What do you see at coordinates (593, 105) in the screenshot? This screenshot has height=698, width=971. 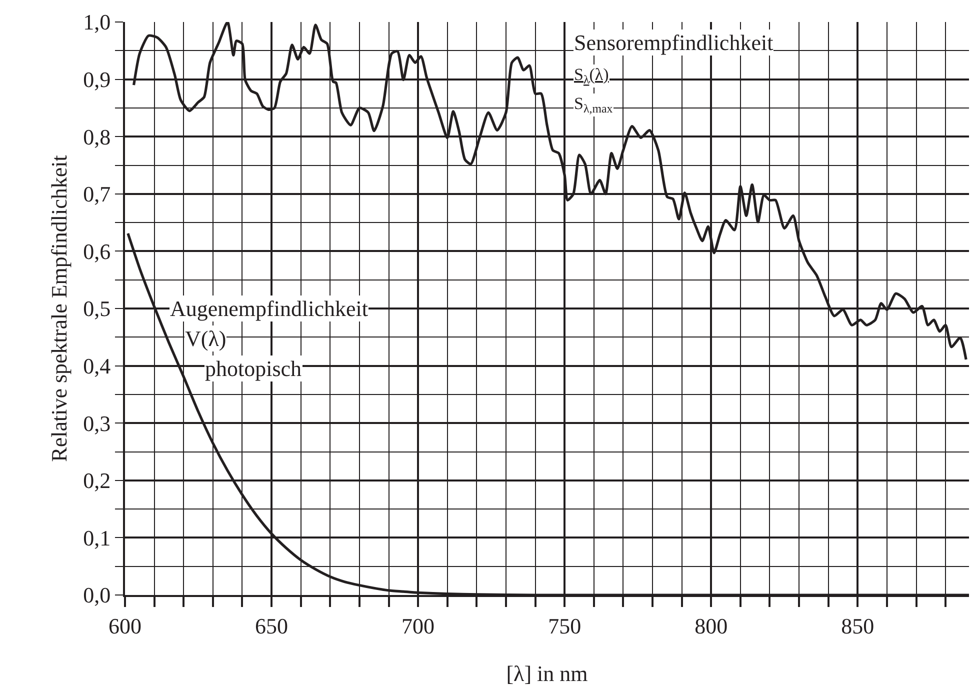 I see `annotation: S$_{λ,max}$` at bounding box center [593, 105].